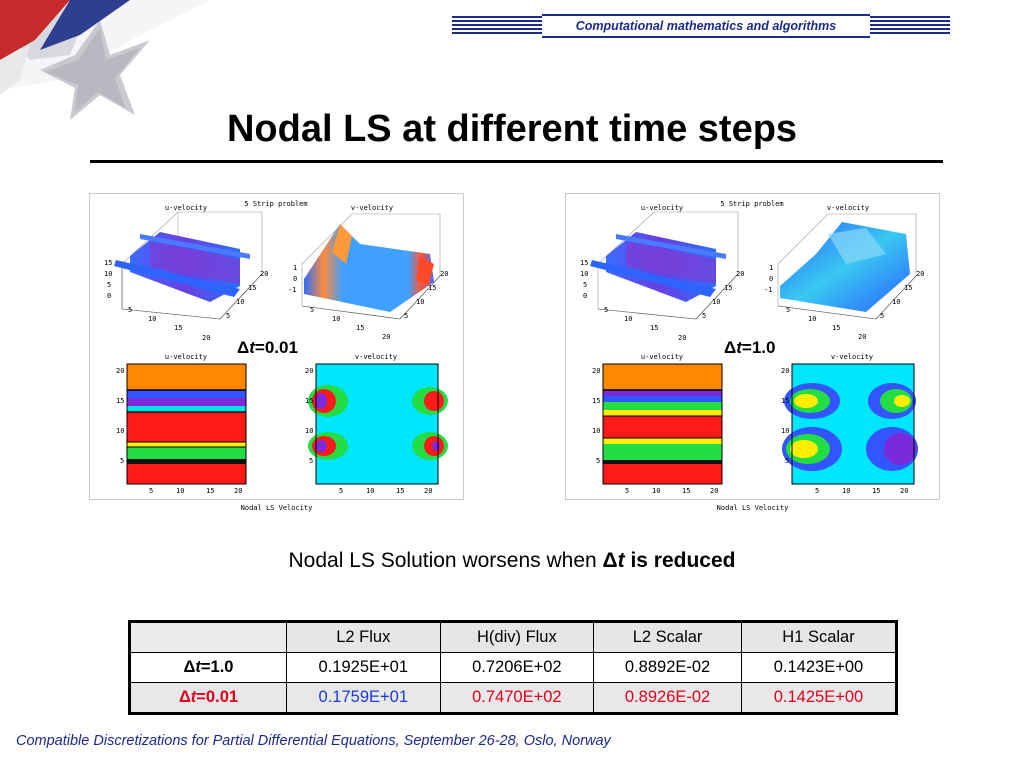 The width and height of the screenshot is (1024, 768). I want to click on table-header-cell: H(div) Flux, so click(517, 637).